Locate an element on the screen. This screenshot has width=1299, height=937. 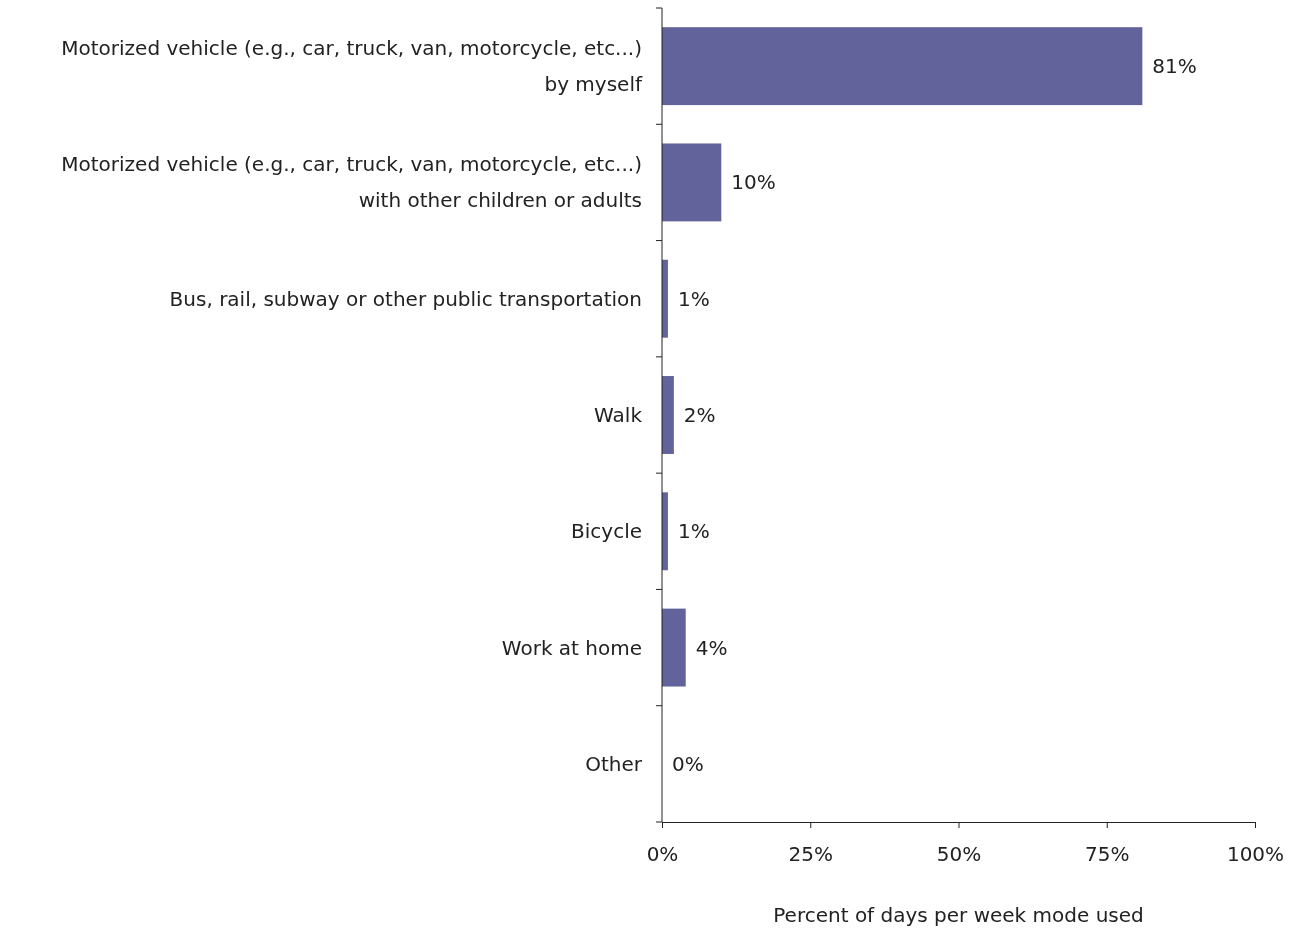
y-tick-label: Walk is located at coordinates (618, 415).